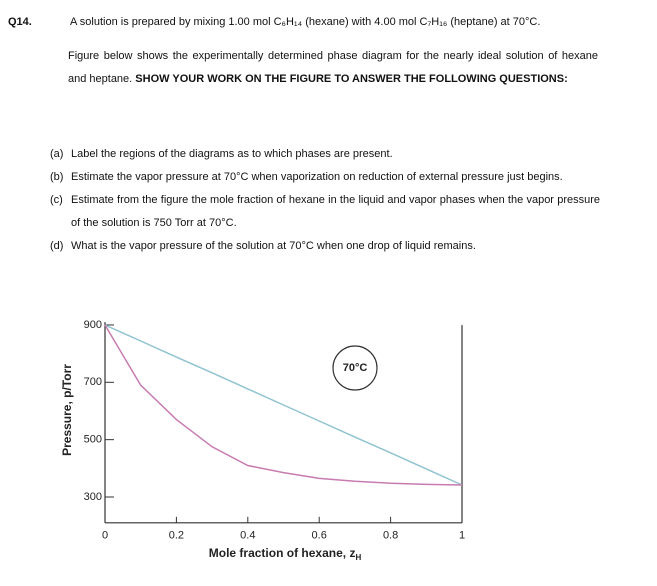 The height and width of the screenshot is (586, 657). What do you see at coordinates (390, 536) in the screenshot?
I see `x-tick-label: 0.8` at bounding box center [390, 536].